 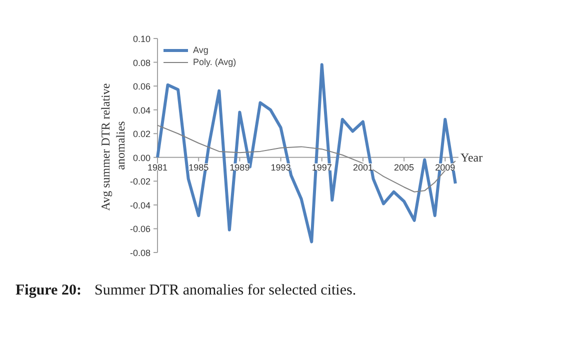 What do you see at coordinates (140, 181) in the screenshot?
I see `y-tick-label: -0.02` at bounding box center [140, 181].